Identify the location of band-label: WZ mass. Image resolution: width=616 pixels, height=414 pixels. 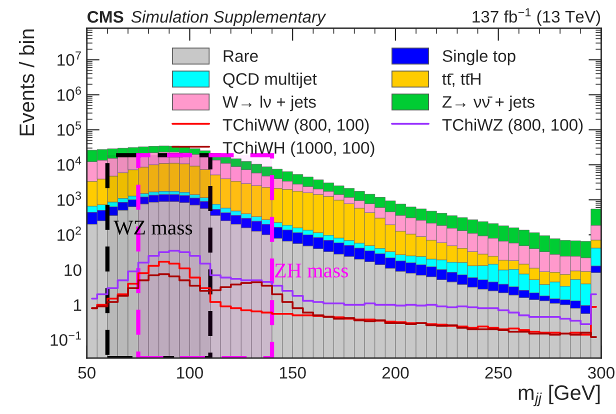
(153, 227).